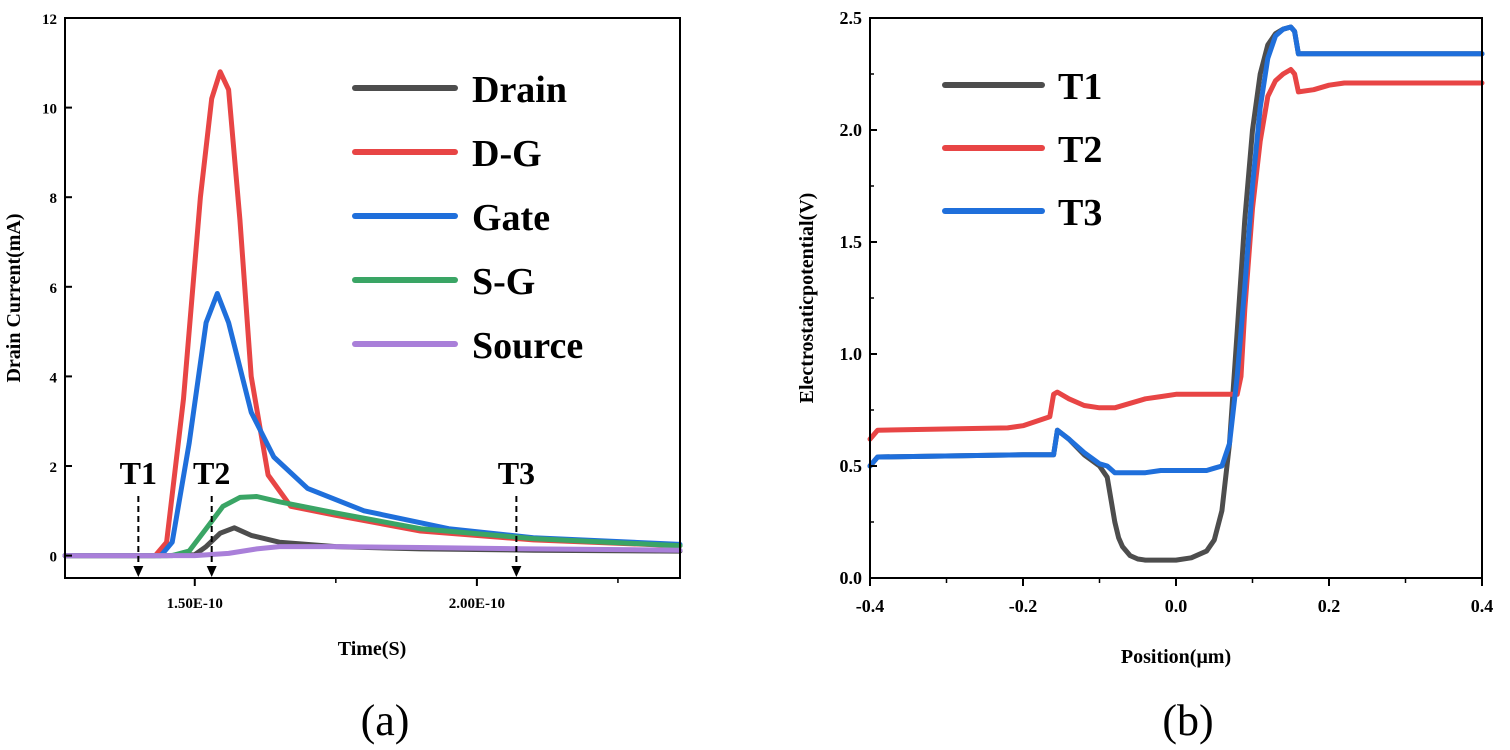  Describe the element at coordinates (1080, 87) in the screenshot. I see `legend-label-t1: T1` at that location.